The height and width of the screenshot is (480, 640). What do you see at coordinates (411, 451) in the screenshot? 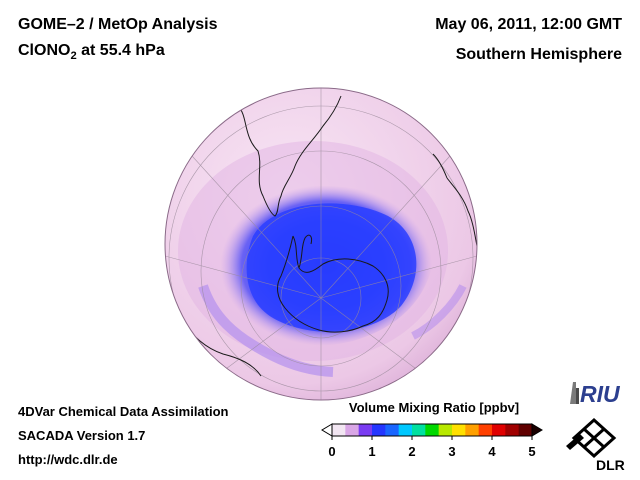
I see `colorbar-tick-label: 2` at bounding box center [411, 451].